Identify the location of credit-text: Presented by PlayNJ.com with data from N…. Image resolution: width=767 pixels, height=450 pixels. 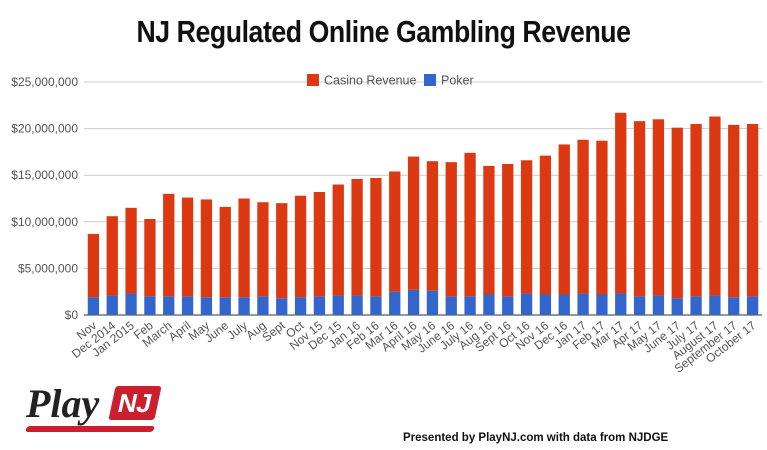
(536, 438).